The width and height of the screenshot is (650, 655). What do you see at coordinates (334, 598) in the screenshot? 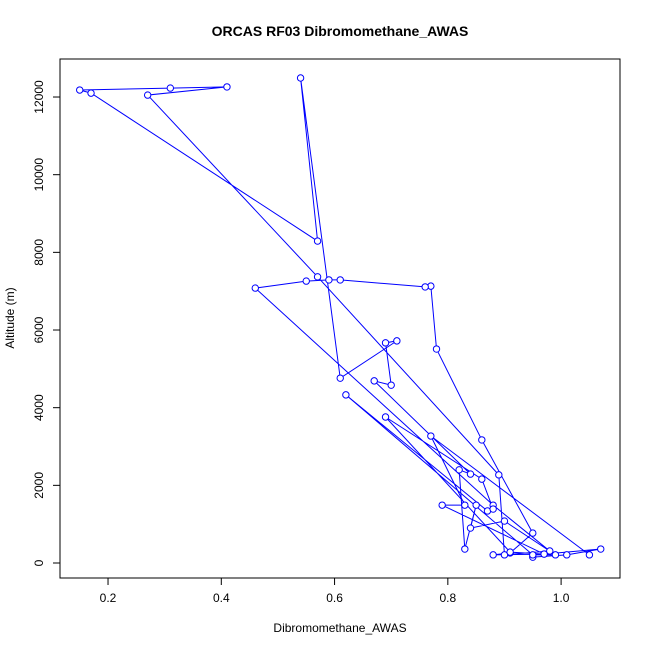
I see `x-tick-label: 0.6` at bounding box center [334, 598].